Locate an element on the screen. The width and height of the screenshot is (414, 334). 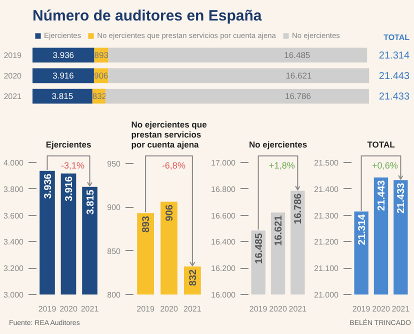
annotation: +1,8% is located at coordinates (282, 165).